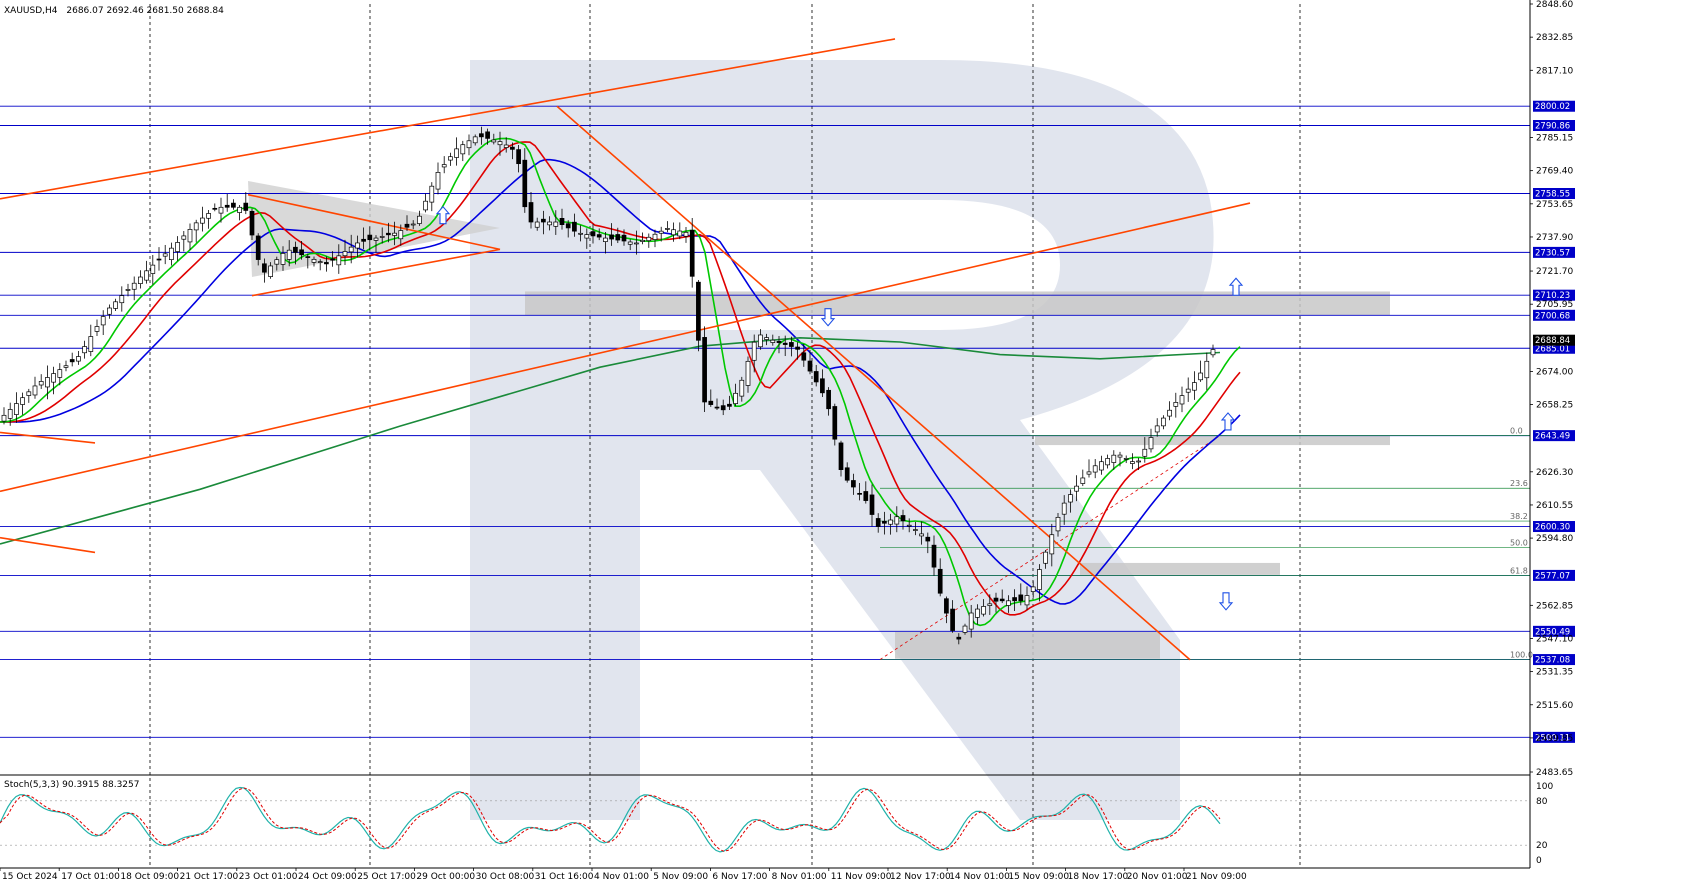 The height and width of the screenshot is (886, 1695). What do you see at coordinates (1554, 639) in the screenshot?
I see `price-tick-label: 2547.10` at bounding box center [1554, 639].